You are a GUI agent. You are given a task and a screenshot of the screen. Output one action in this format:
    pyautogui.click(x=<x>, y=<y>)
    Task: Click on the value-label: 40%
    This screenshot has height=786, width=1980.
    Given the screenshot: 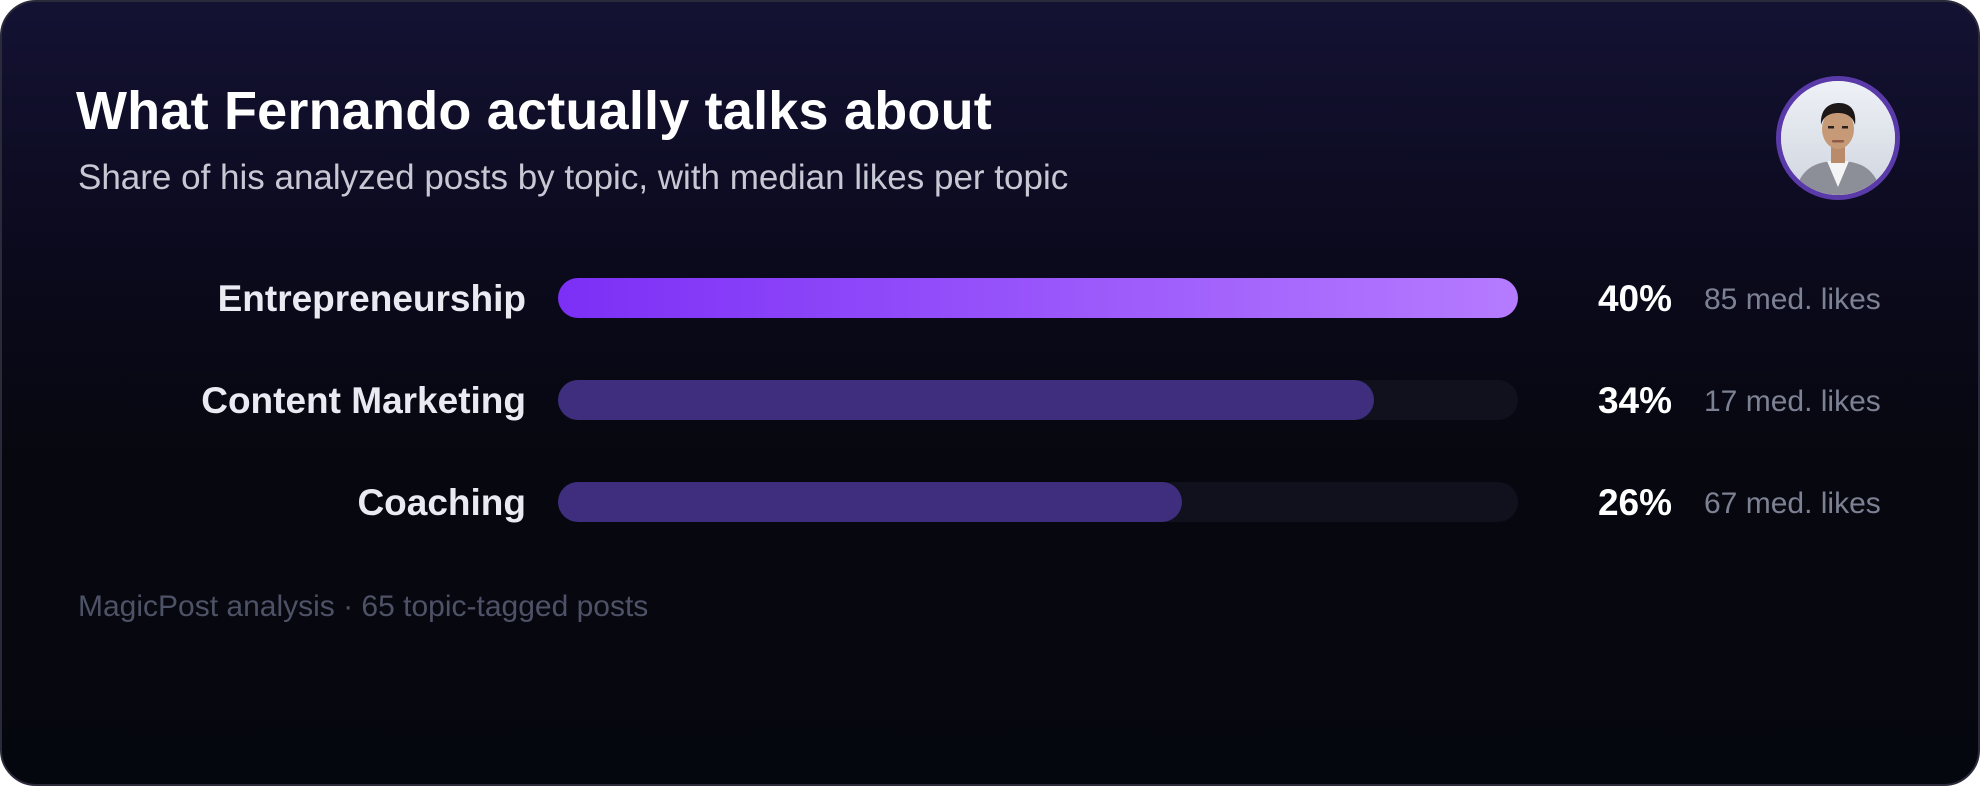 What is the action you would take?
    pyautogui.click(x=1635, y=298)
    